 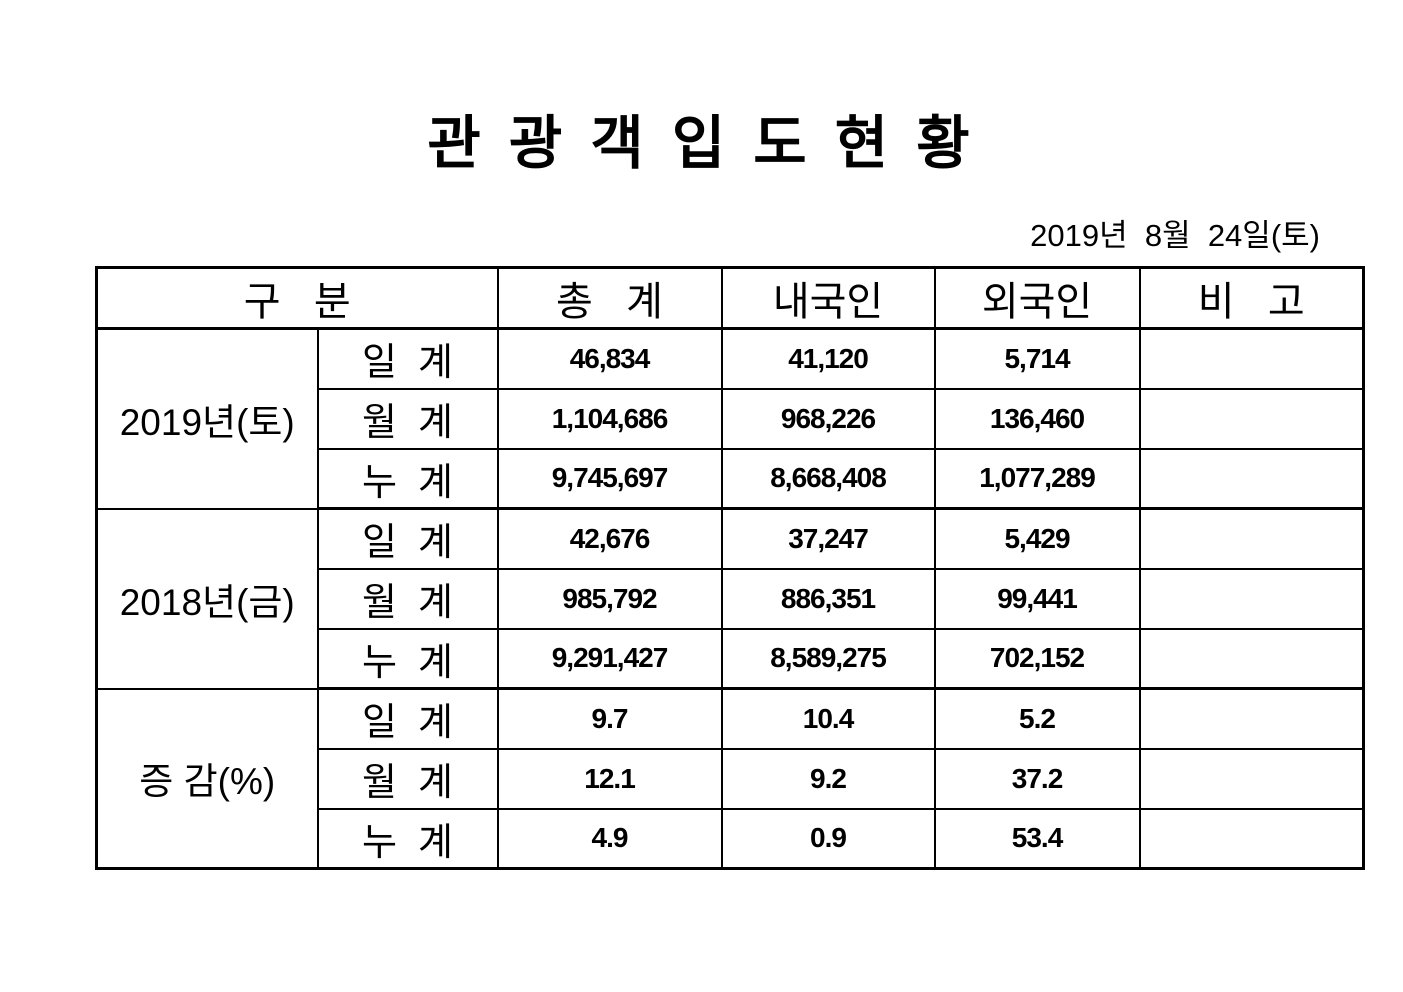 I want to click on domestic-cell: 8,589,275, so click(x=828, y=658).